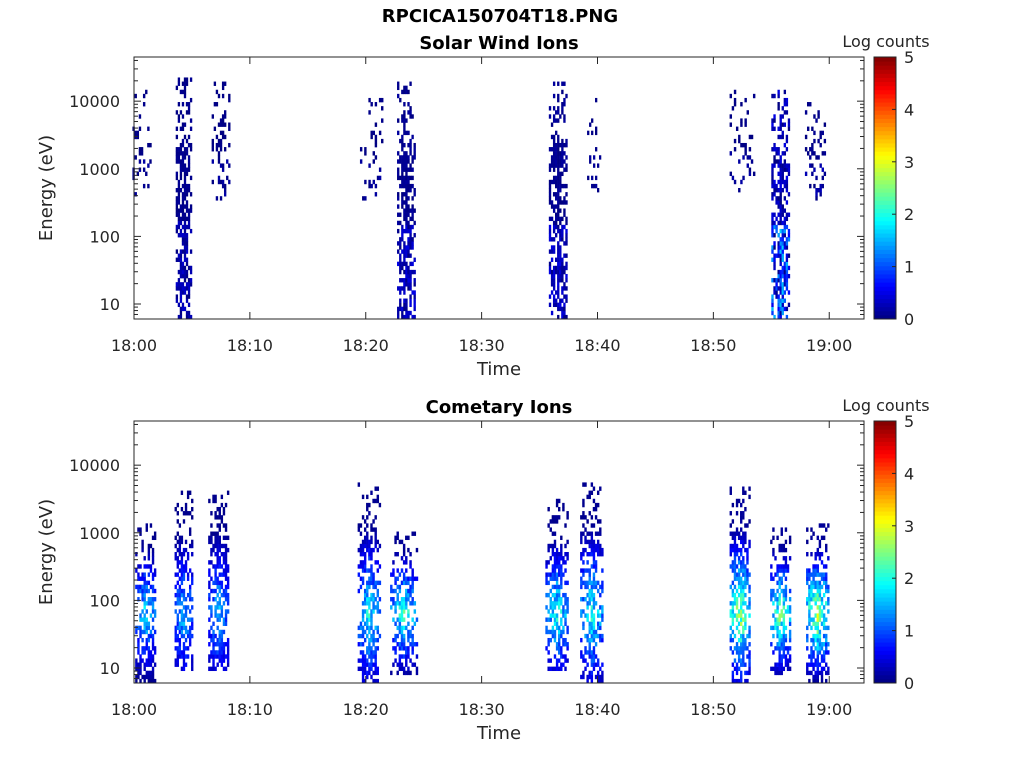 This screenshot has width=1024, height=768. What do you see at coordinates (909, 162) in the screenshot?
I see `colorbar-tick-label: 3` at bounding box center [909, 162].